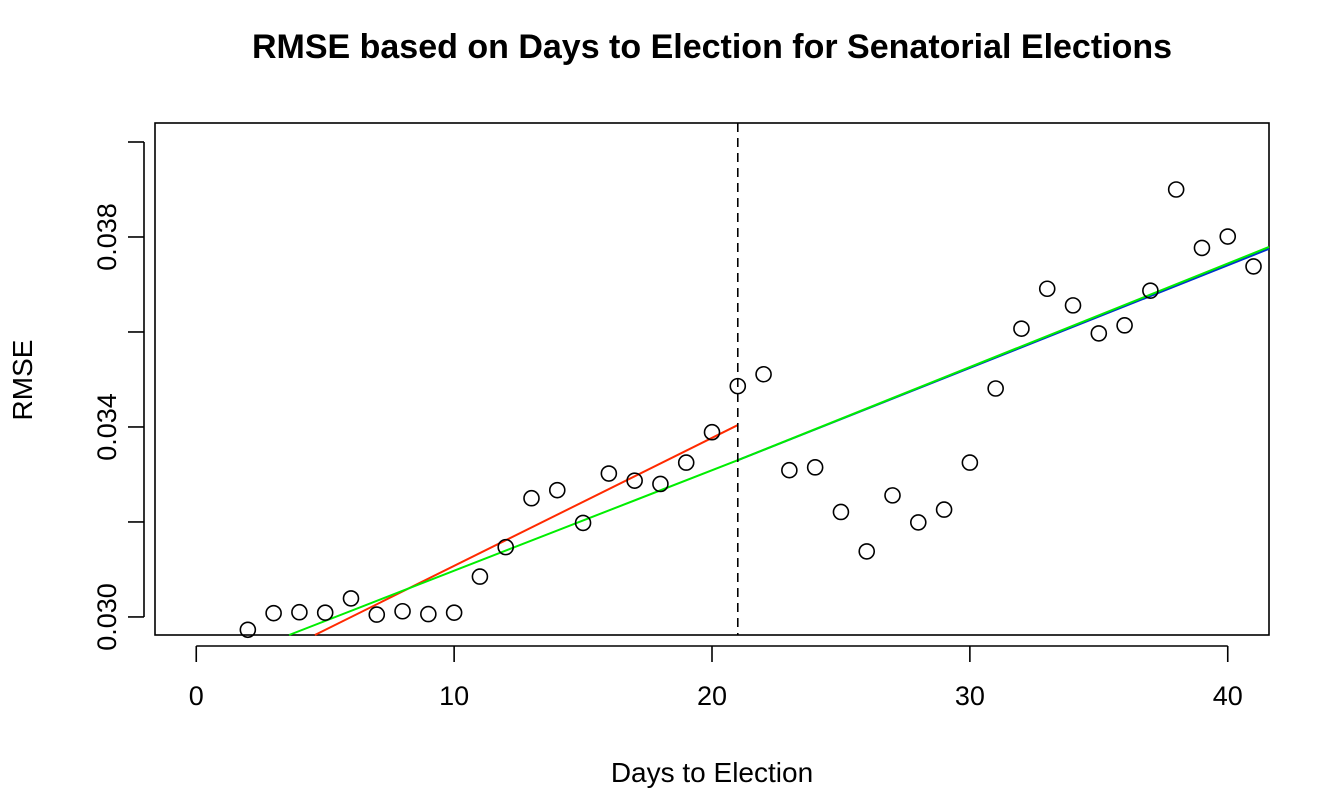 The width and height of the screenshot is (1336, 804). Describe the element at coordinates (712, 772) in the screenshot. I see `x-axis-label: Days to Election` at that location.